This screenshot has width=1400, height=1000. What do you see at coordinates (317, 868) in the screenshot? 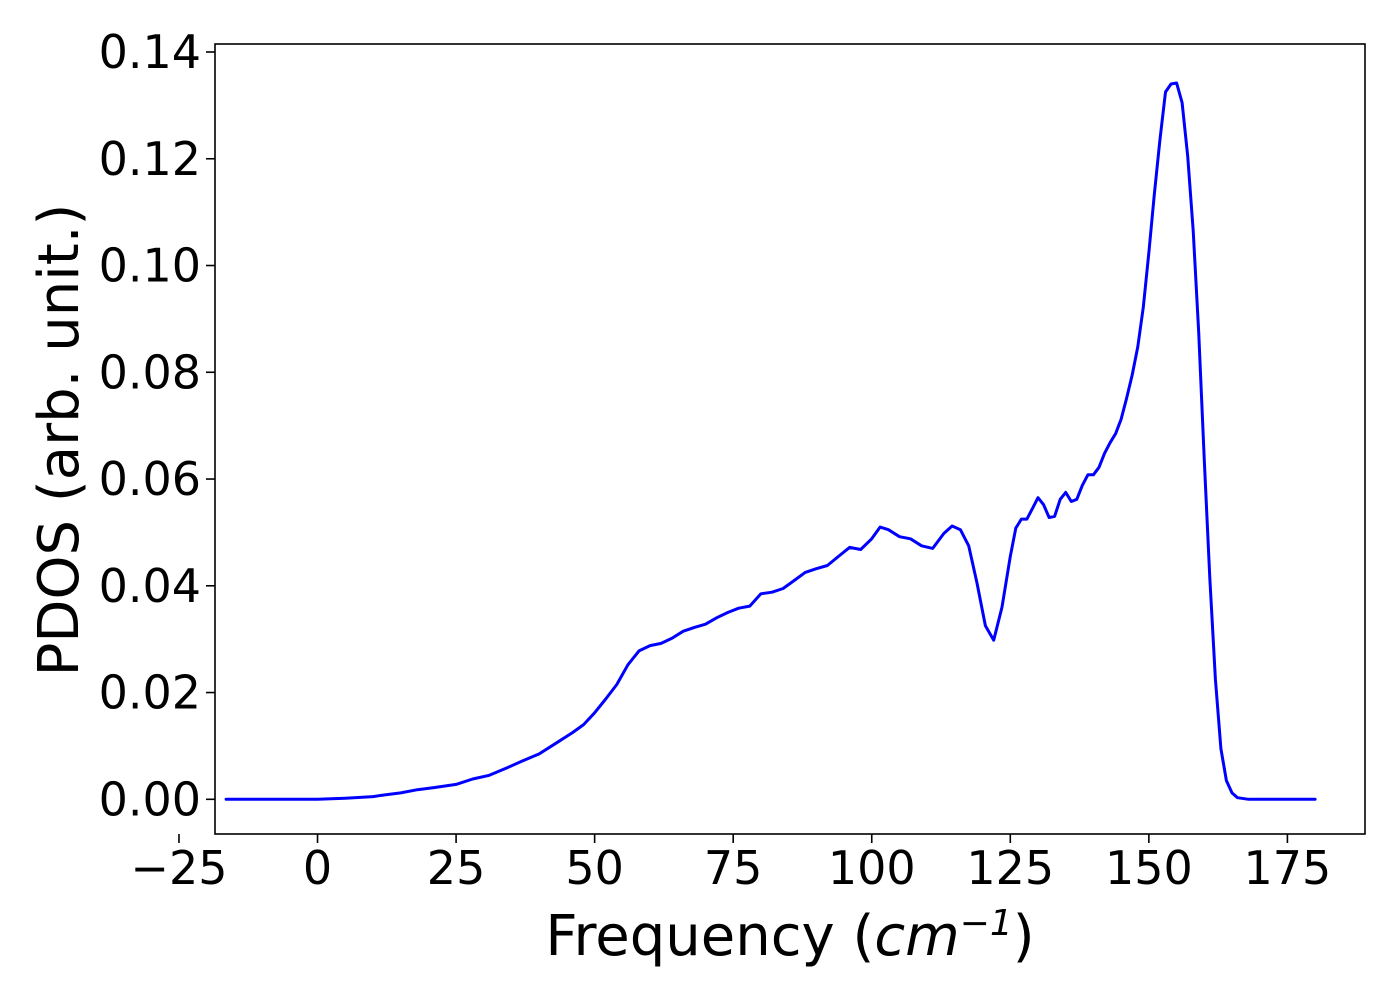
I see `x-tick-label: 0` at bounding box center [317, 868].